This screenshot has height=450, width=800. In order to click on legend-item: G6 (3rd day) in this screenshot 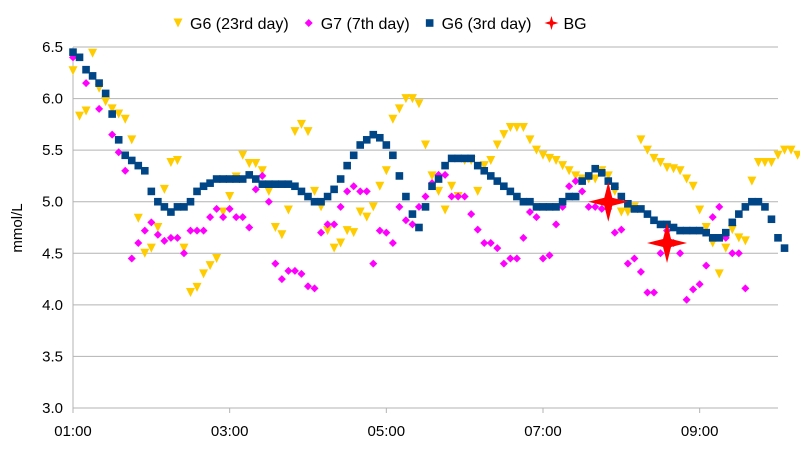, I will do `click(478, 24)`.